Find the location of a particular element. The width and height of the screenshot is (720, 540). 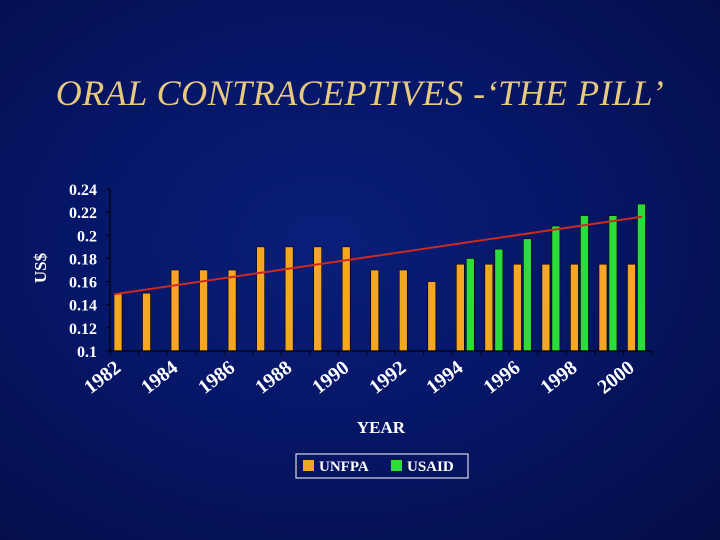

y-tick-label: 0.2 is located at coordinates (87, 236).